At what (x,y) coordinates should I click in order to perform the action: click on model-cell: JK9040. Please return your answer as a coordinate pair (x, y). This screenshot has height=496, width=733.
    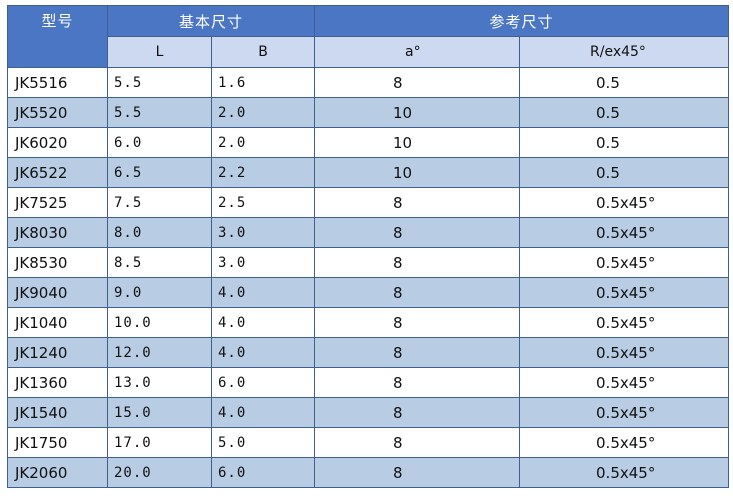
    Looking at the image, I should click on (57, 292).